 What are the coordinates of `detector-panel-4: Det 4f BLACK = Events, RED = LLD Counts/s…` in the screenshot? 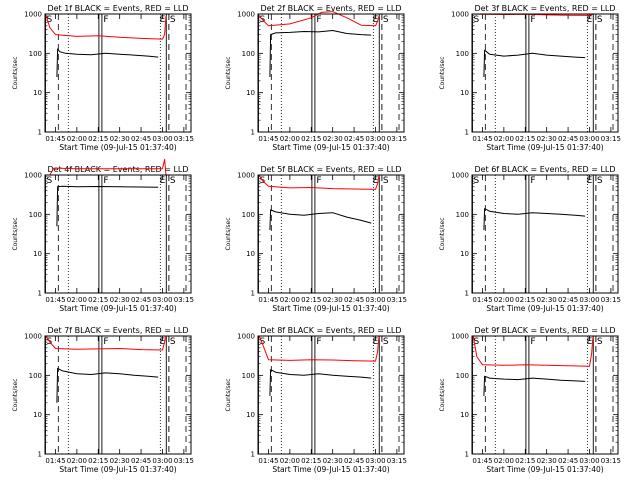 It's located at (103, 235).